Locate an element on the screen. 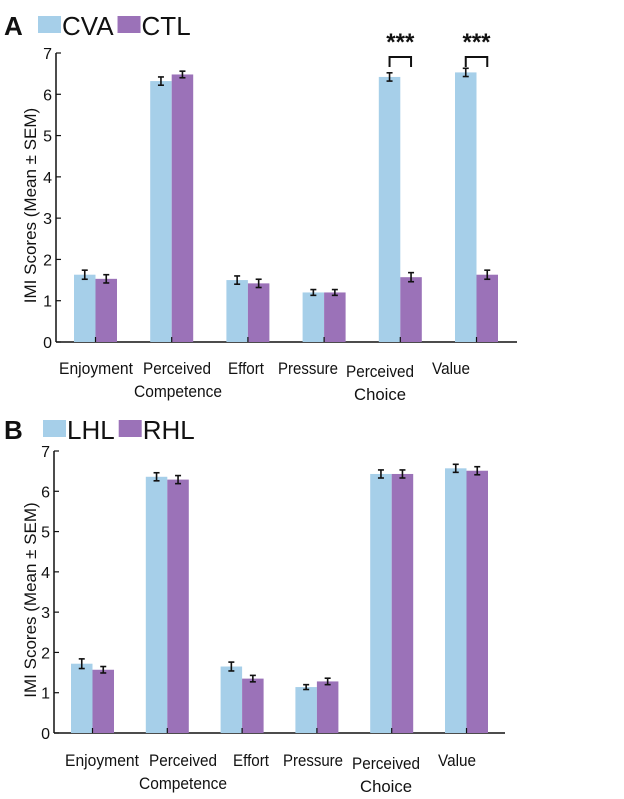 The image size is (624, 799). legend-label-cva: CVA is located at coordinates (88, 26).